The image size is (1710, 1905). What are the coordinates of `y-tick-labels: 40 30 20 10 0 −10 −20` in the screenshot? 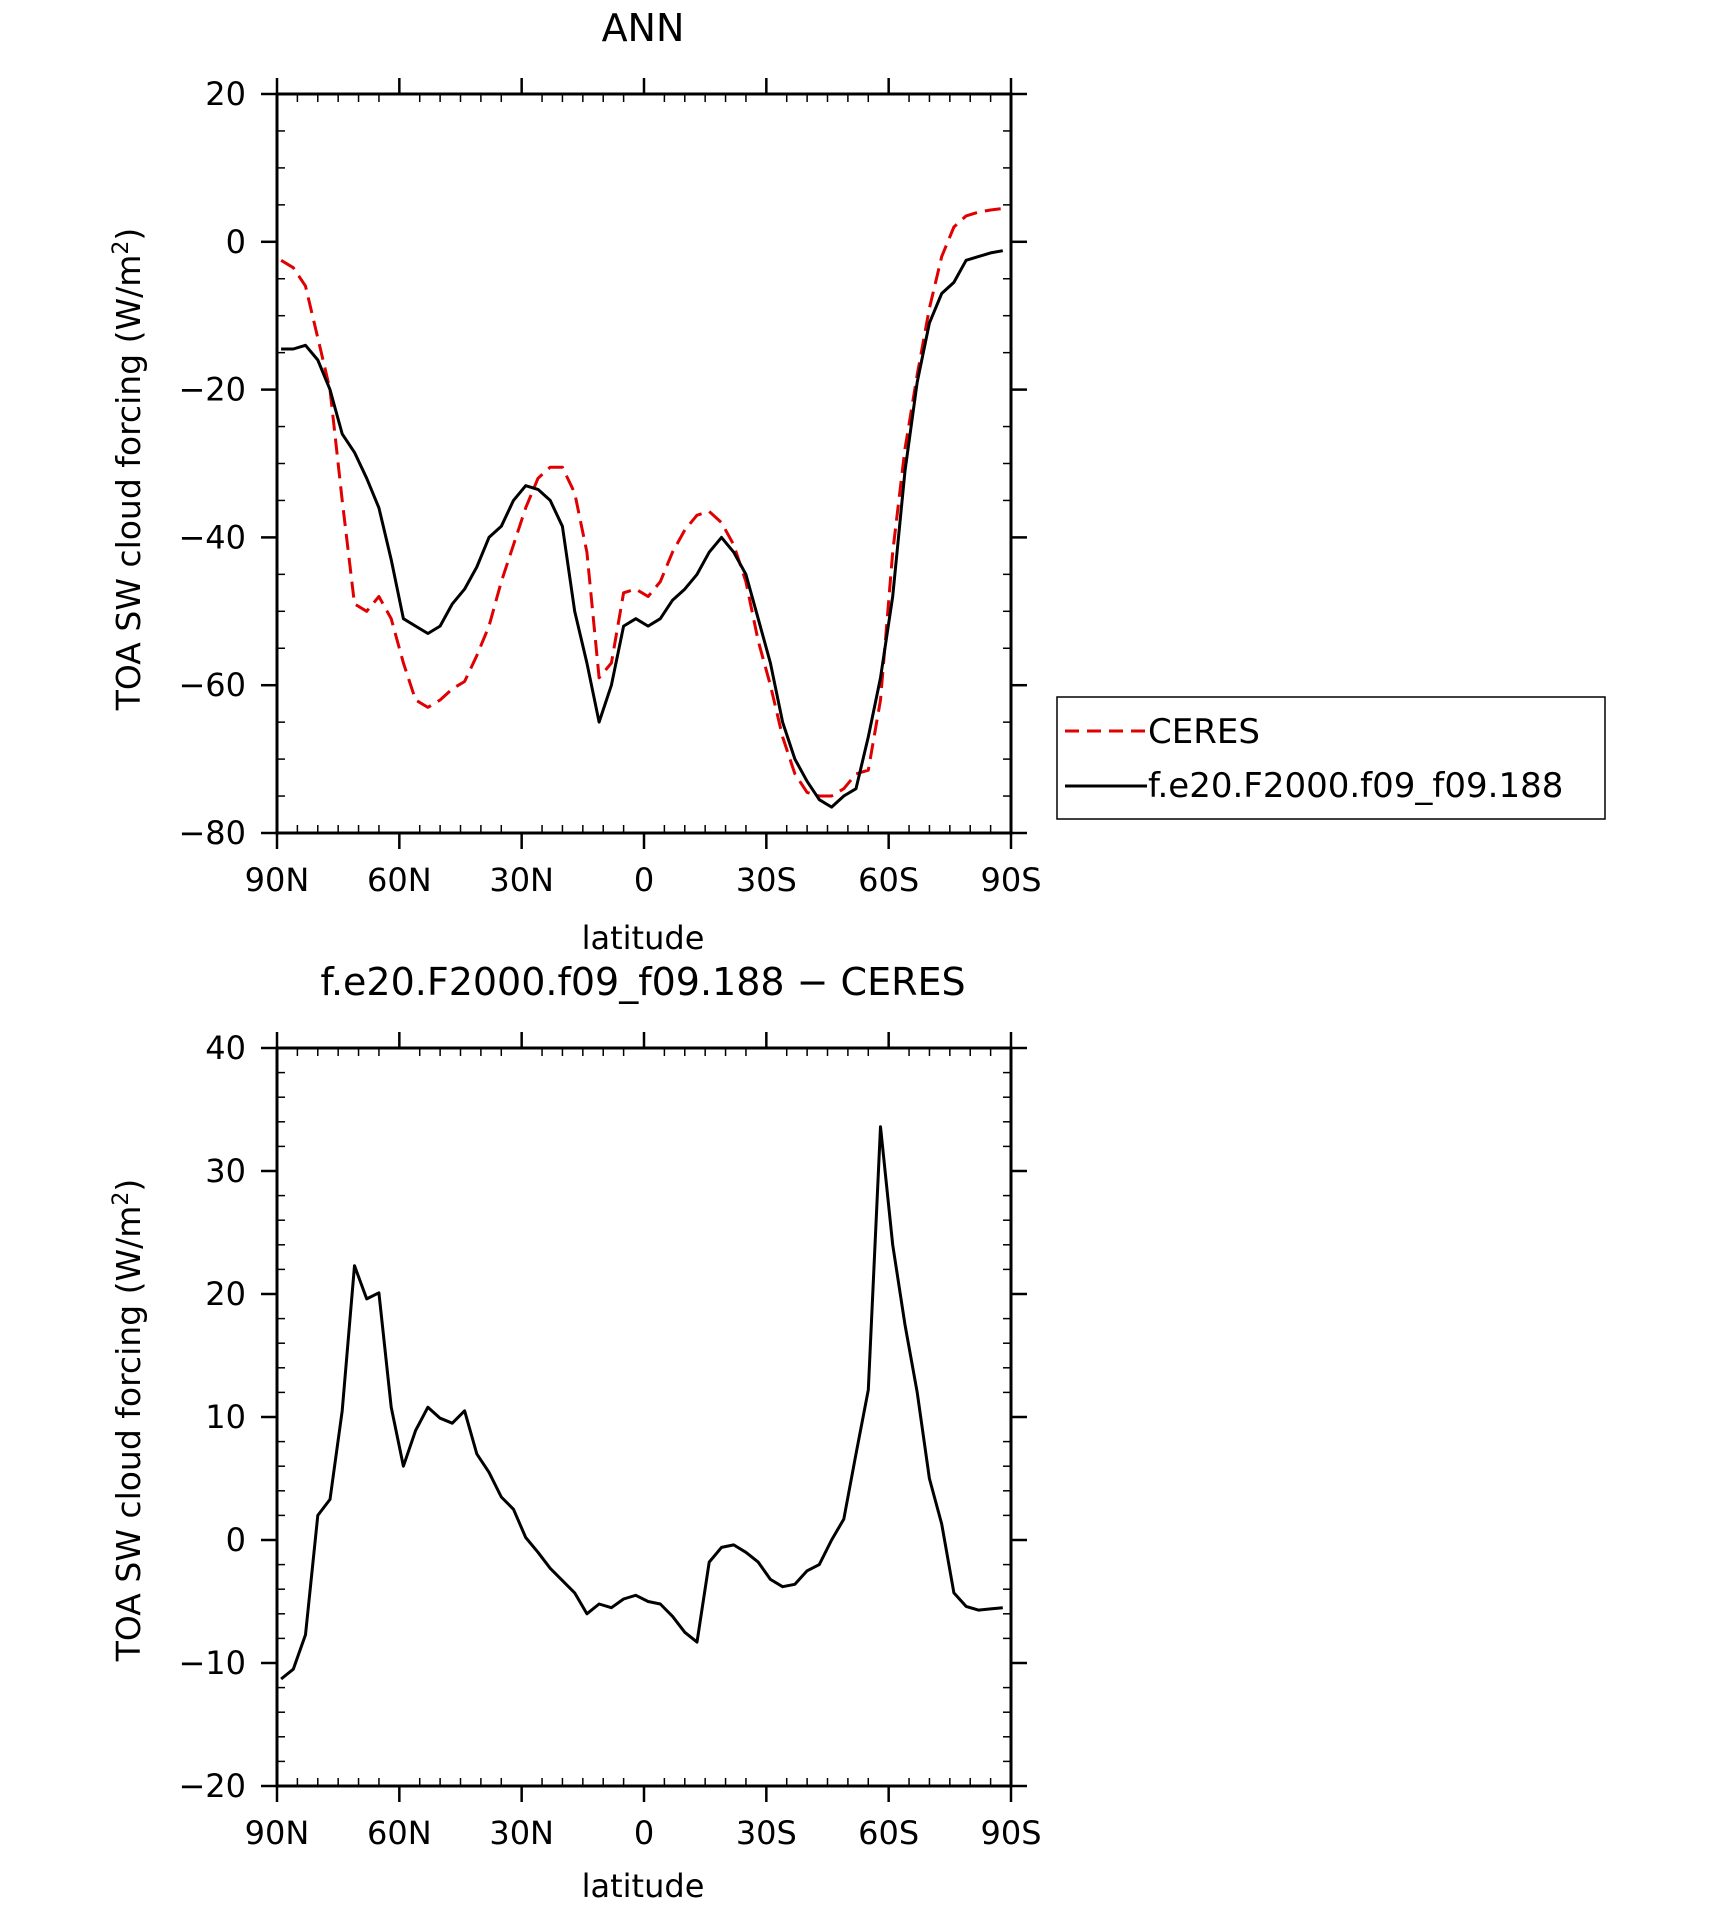 It's located at (212, 1417).